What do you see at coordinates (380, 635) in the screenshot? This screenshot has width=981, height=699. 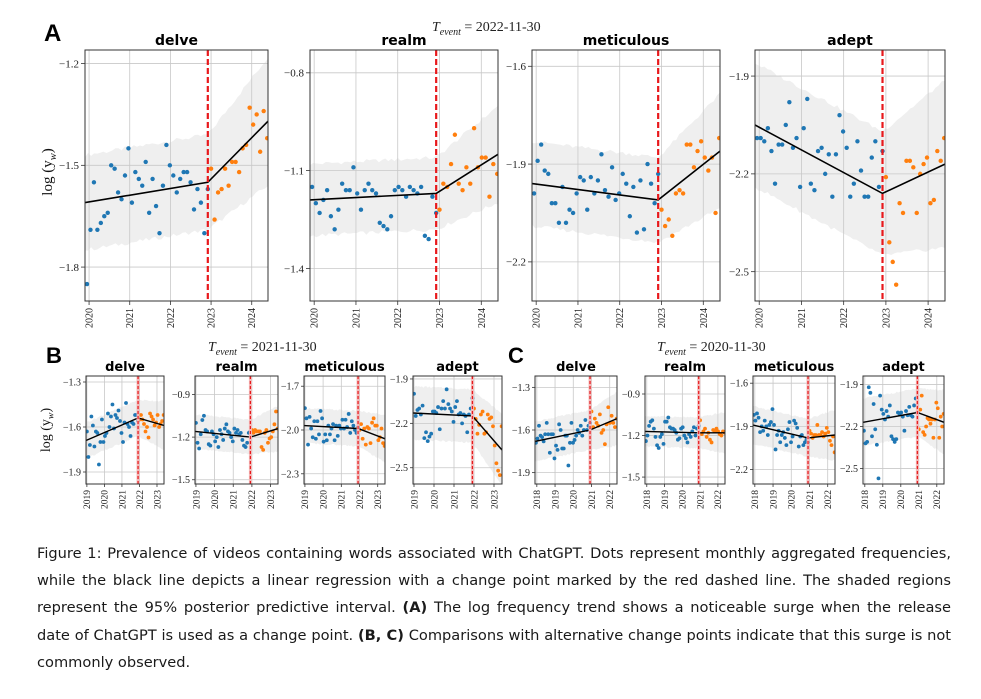 I see `caption-tag-bc: (B, C)` at bounding box center [380, 635].